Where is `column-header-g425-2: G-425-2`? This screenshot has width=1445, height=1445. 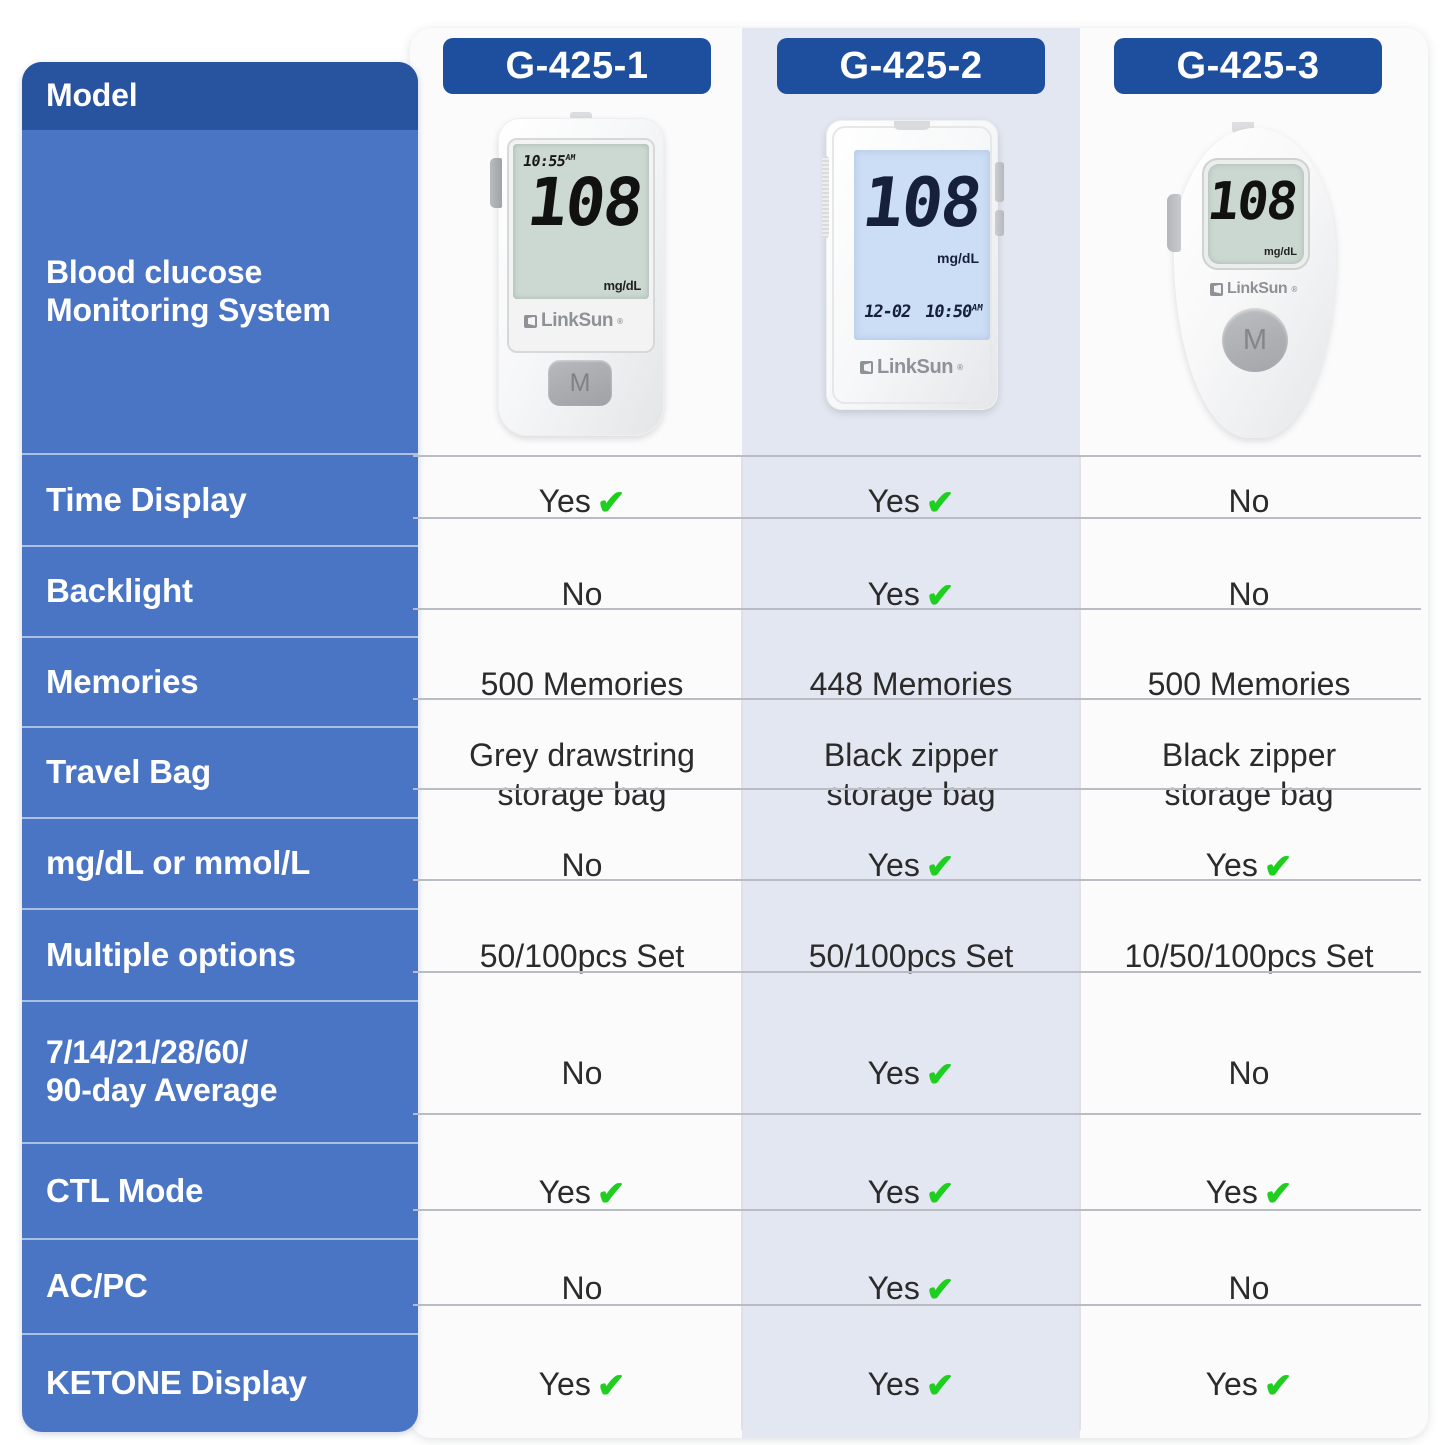
column-header-g425-2: G-425-2 is located at coordinates (911, 66).